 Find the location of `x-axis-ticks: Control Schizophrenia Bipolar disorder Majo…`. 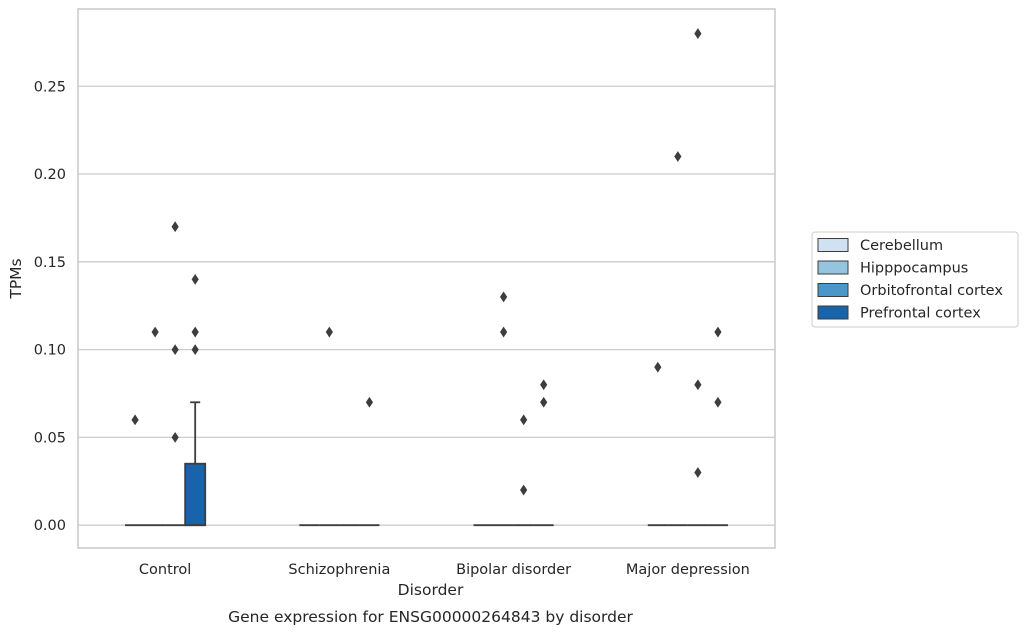

x-axis-ticks: Control Schizophrenia Bipolar disorder Majo… is located at coordinates (444, 570).